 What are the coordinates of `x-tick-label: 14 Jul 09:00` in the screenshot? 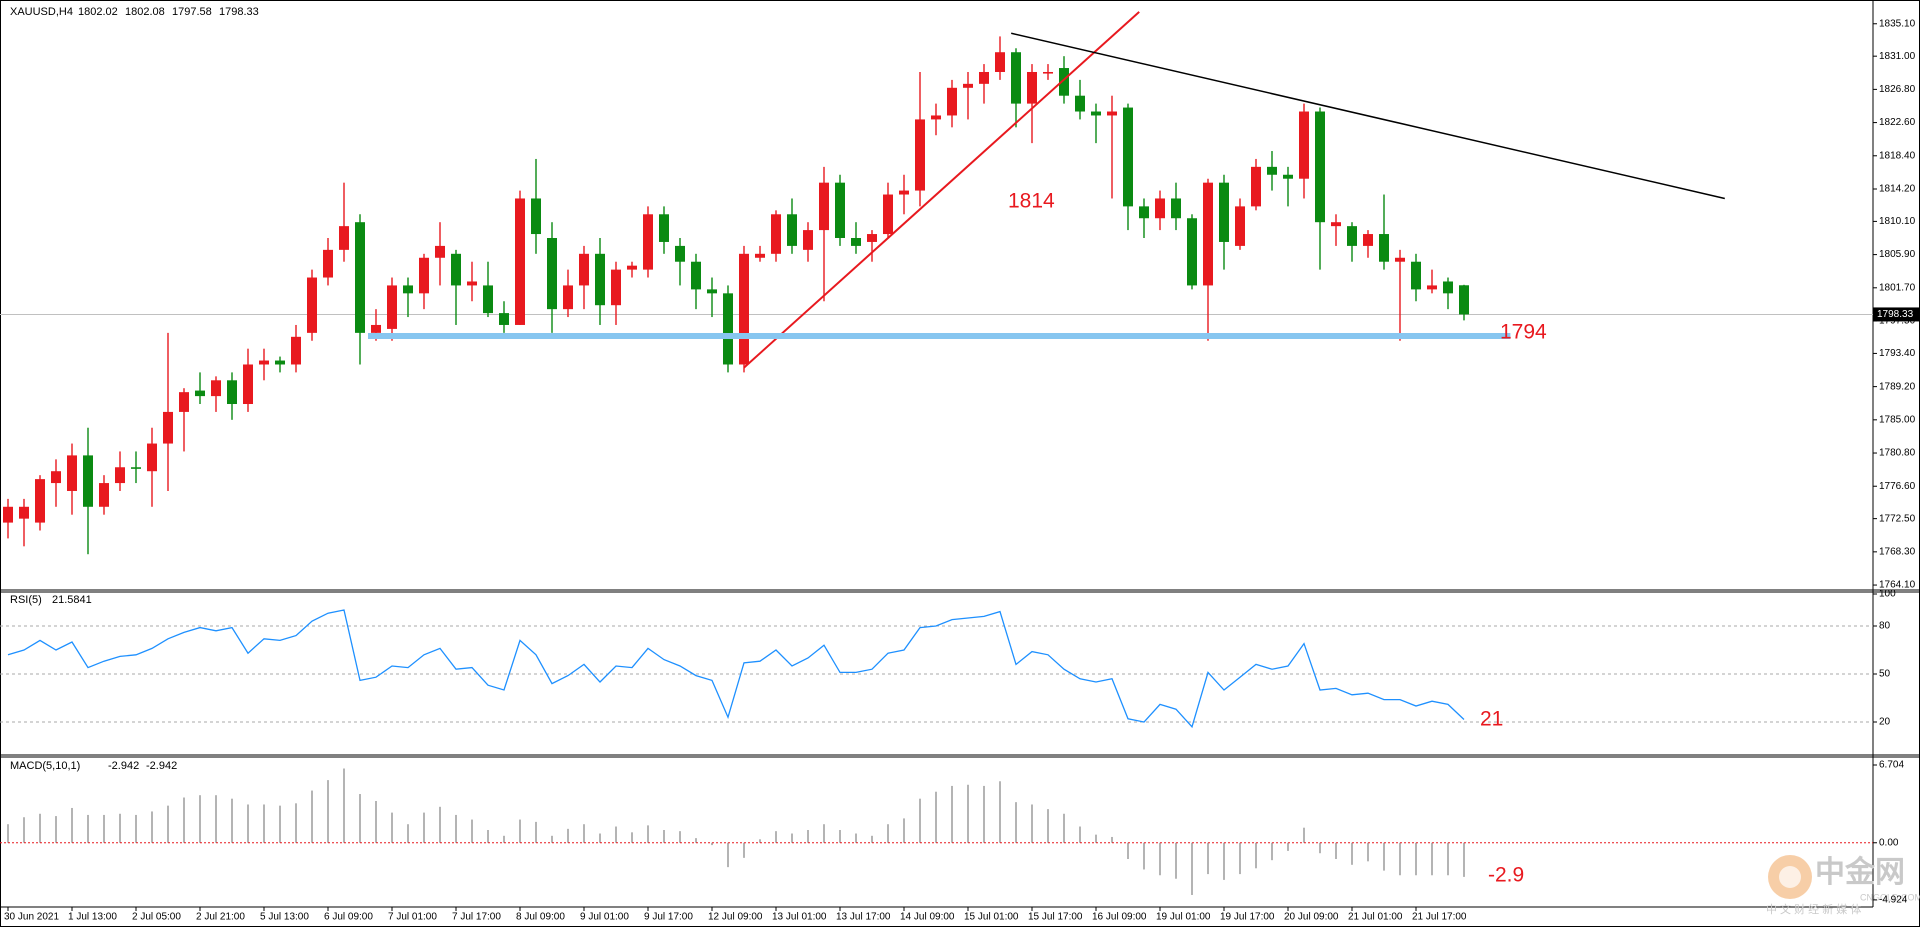 It's located at (927, 917).